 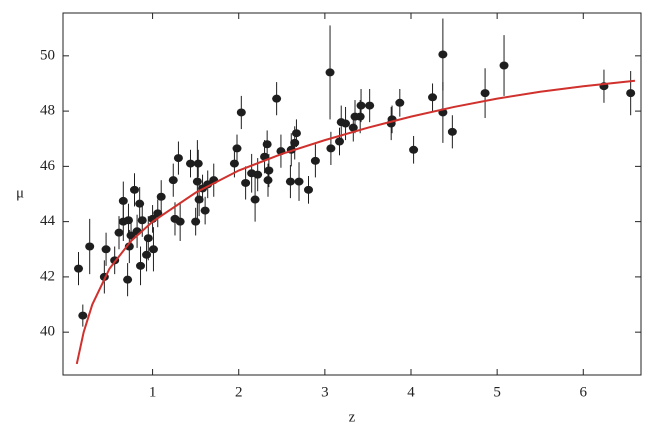 I want to click on x-tick-label: 4, so click(x=411, y=392).